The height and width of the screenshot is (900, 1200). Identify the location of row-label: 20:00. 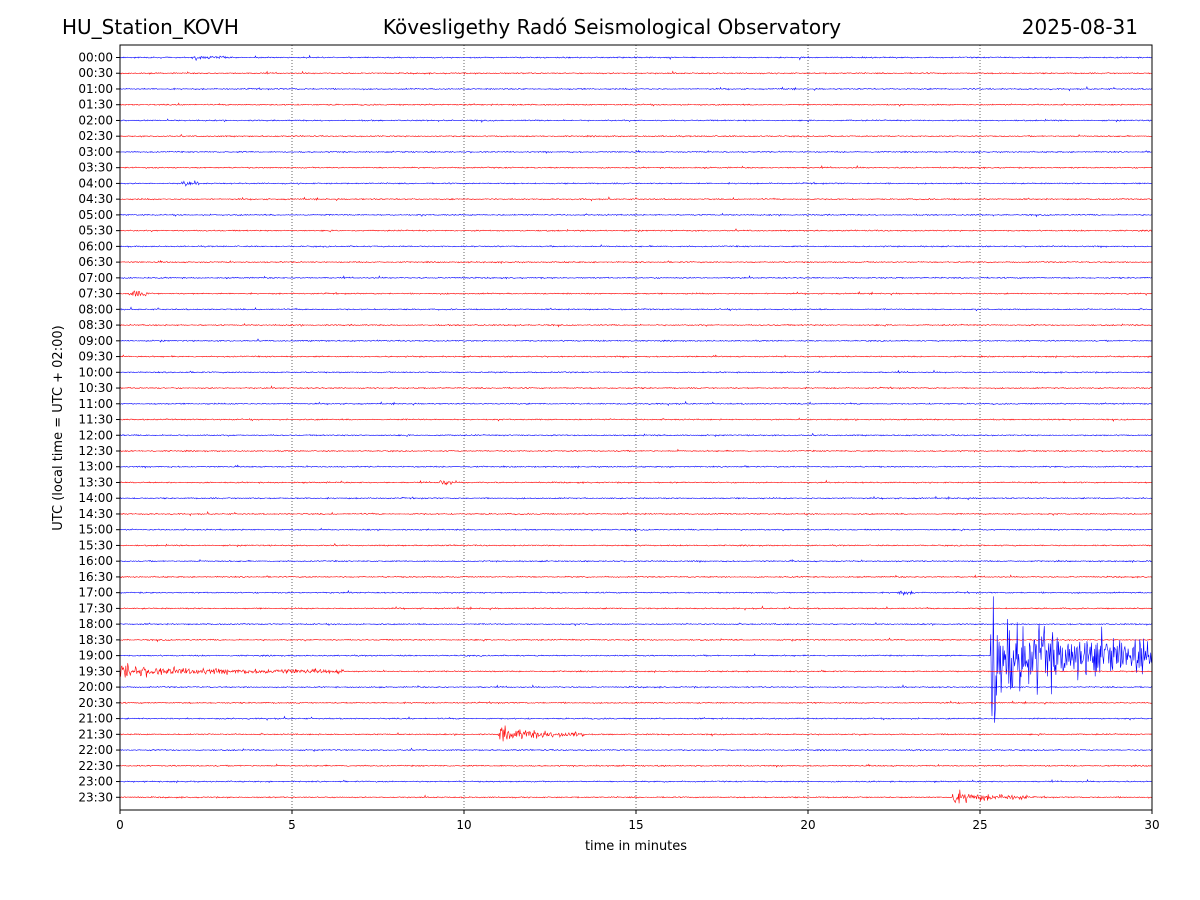
(95, 687).